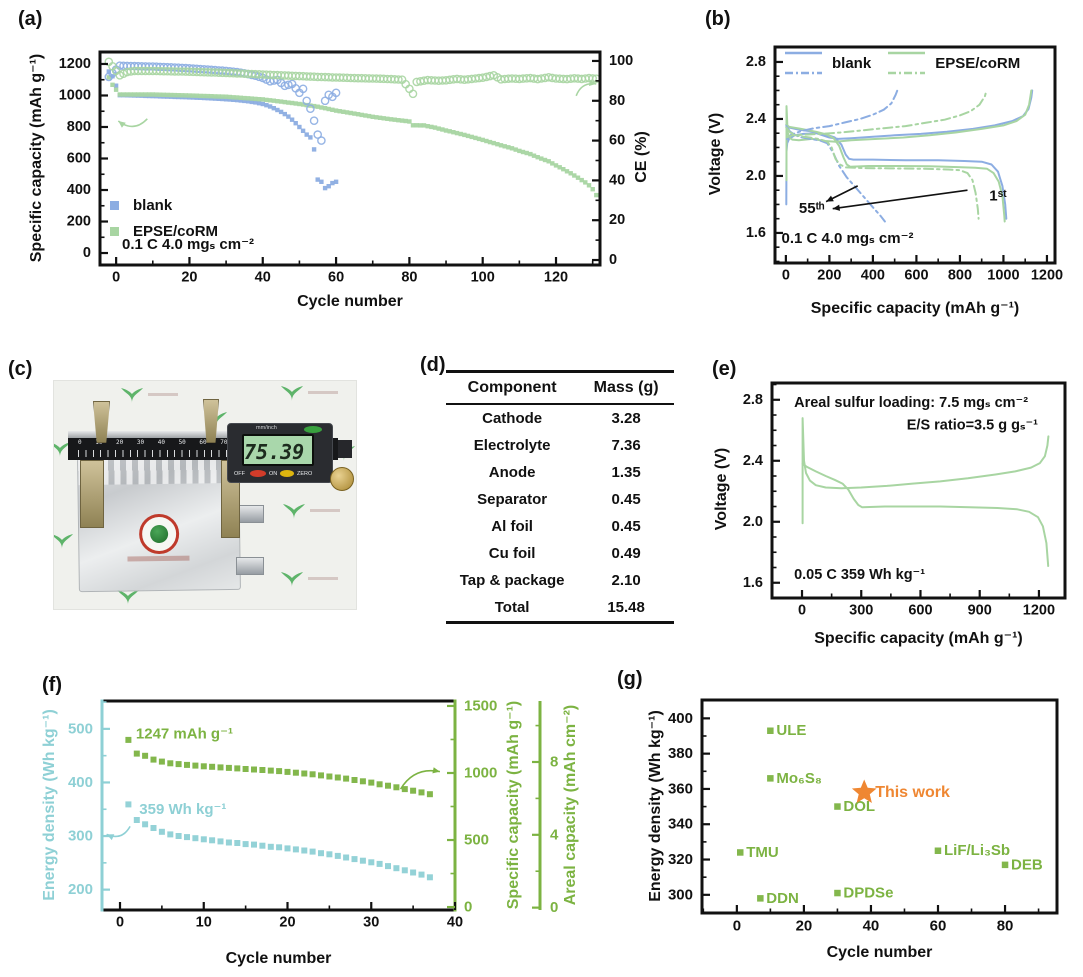 The width and height of the screenshot is (1083, 977). I want to click on series-epse-corm-capacity, so click(352, 136).